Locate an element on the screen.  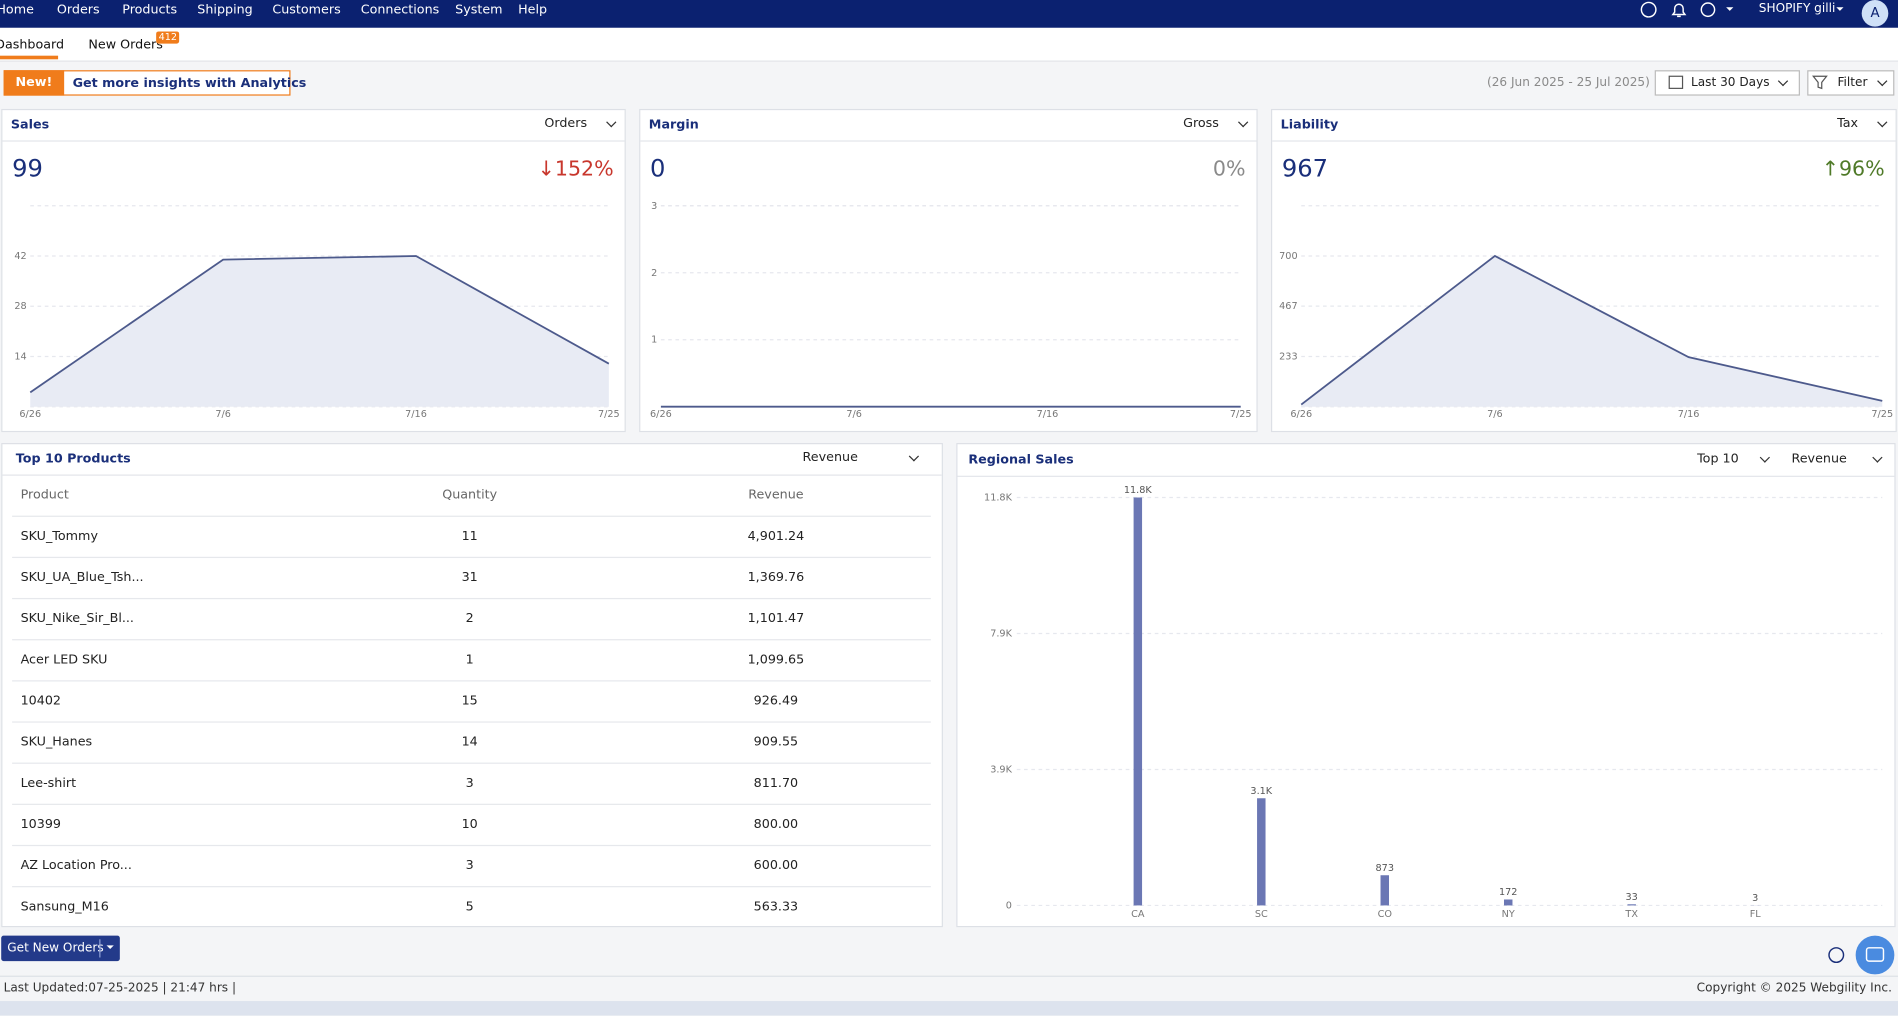
nav-item: System is located at coordinates (478, 9).